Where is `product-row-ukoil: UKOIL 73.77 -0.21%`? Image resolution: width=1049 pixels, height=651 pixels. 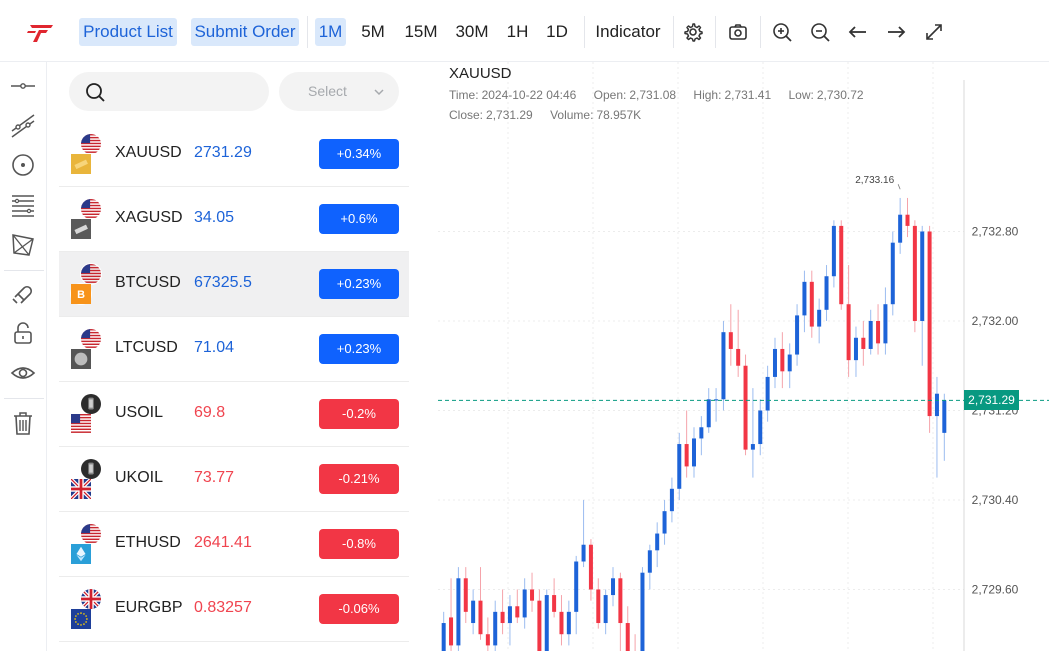 product-row-ukoil: UKOIL 73.77 -0.21% is located at coordinates (234, 479).